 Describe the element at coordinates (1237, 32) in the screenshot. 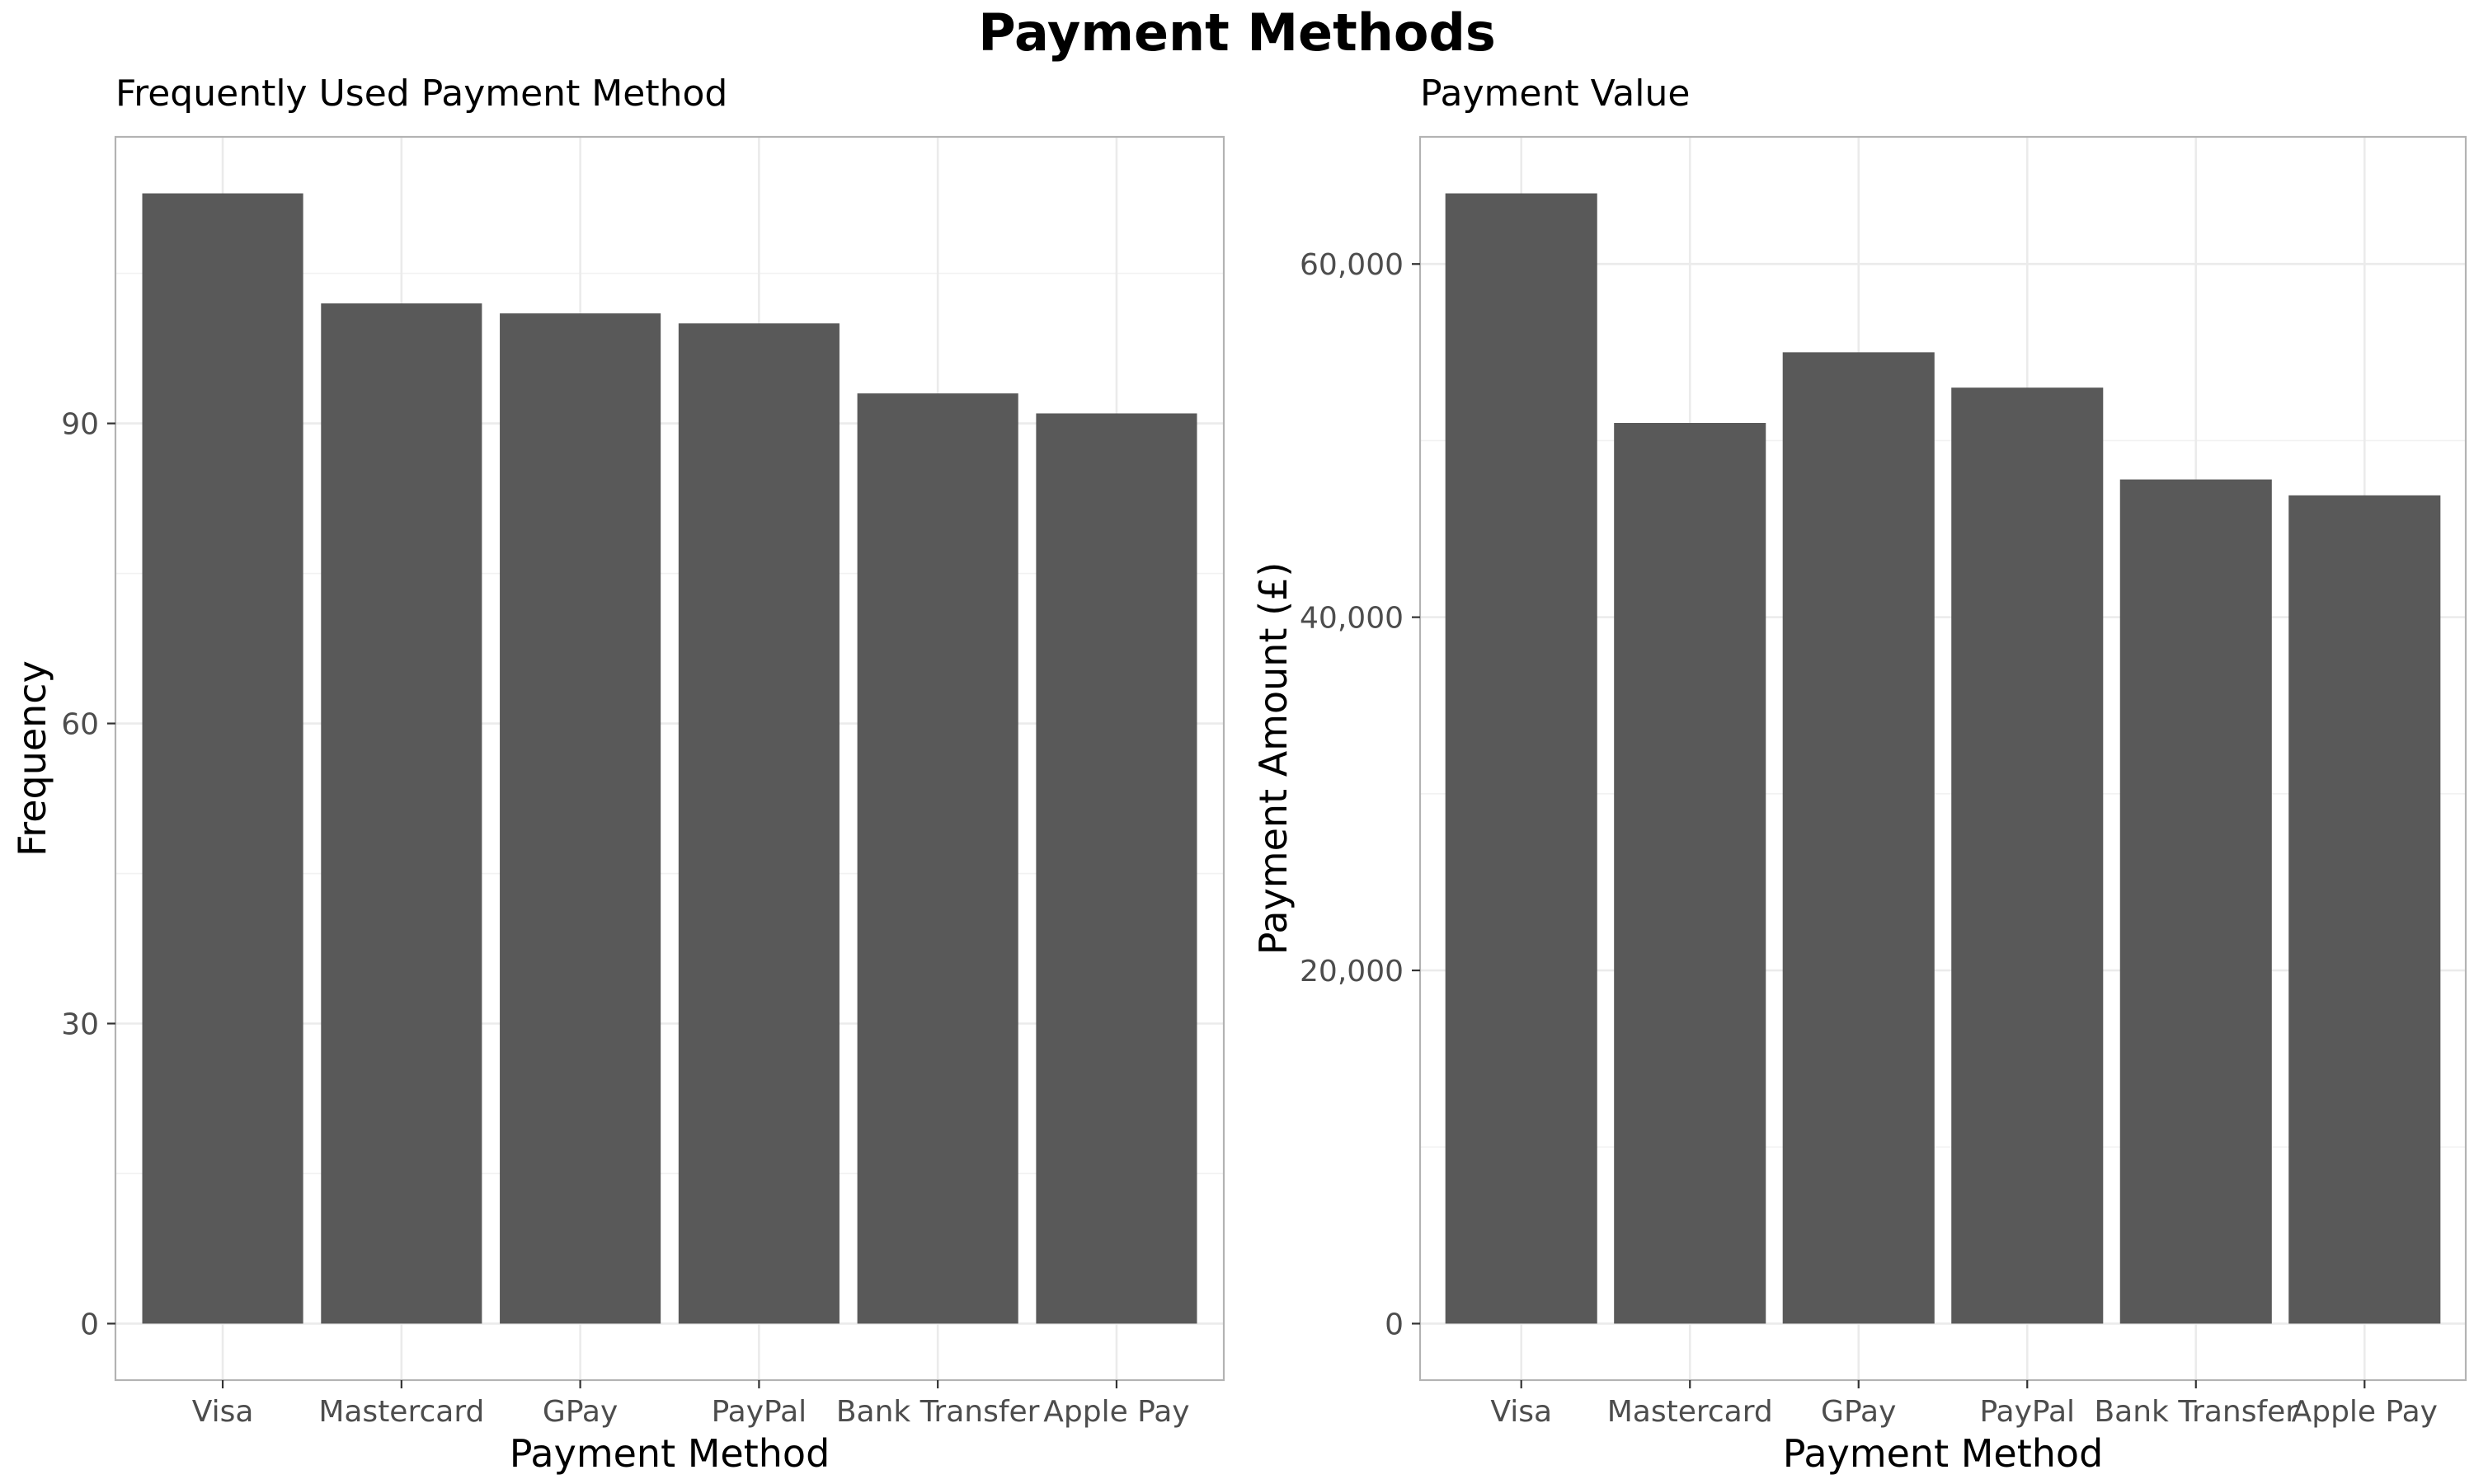

I see `figure-title: Payment Methods` at that location.